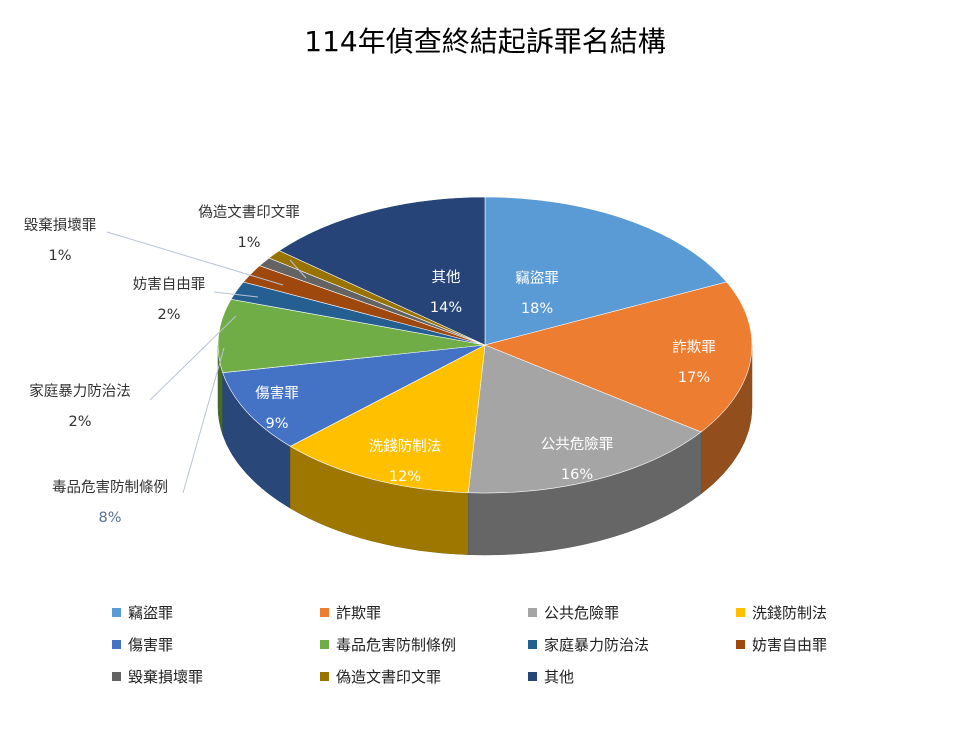 This screenshot has height=730, width=970. What do you see at coordinates (396, 645) in the screenshot?
I see `legend-label-5: 毒品危害防制條例` at bounding box center [396, 645].